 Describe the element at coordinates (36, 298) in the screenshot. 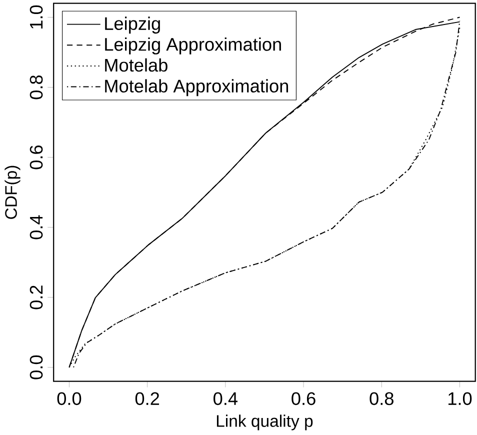

I see `y-tick-label: 0.2` at that location.